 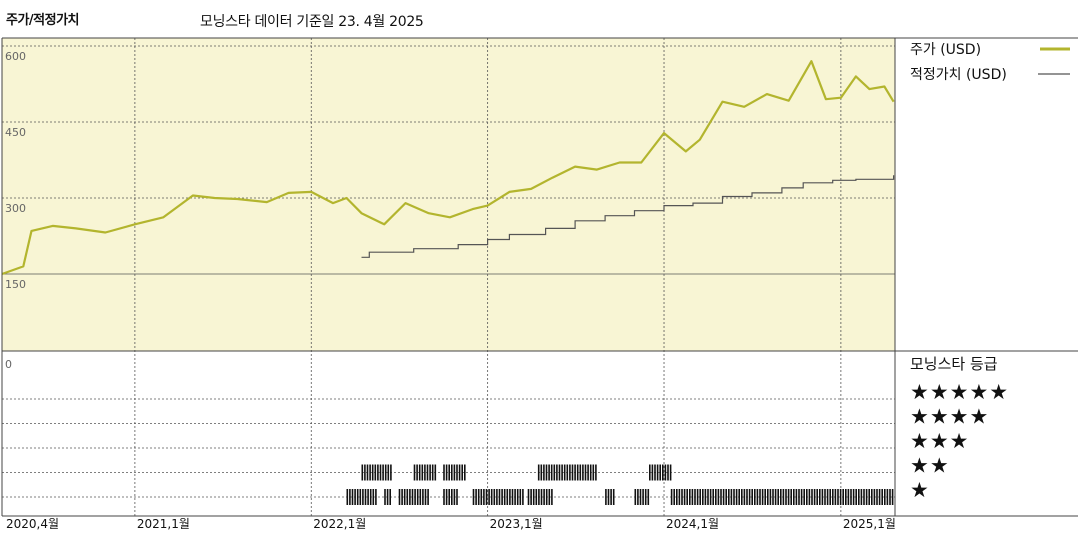 I want to click on rating-star-labels: ★★★★★★★★★★★★★★★, so click(x=959, y=441).